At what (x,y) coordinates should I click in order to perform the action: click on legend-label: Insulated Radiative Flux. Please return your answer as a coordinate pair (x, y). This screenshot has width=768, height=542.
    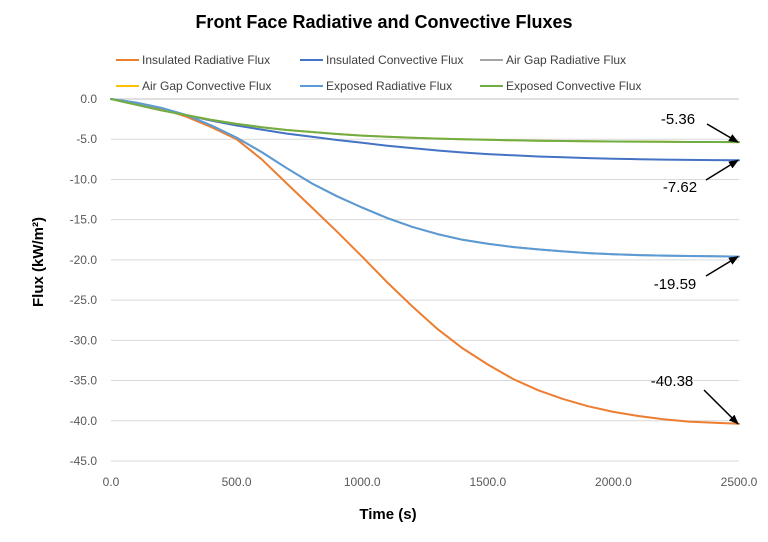
    Looking at the image, I should click on (206, 60).